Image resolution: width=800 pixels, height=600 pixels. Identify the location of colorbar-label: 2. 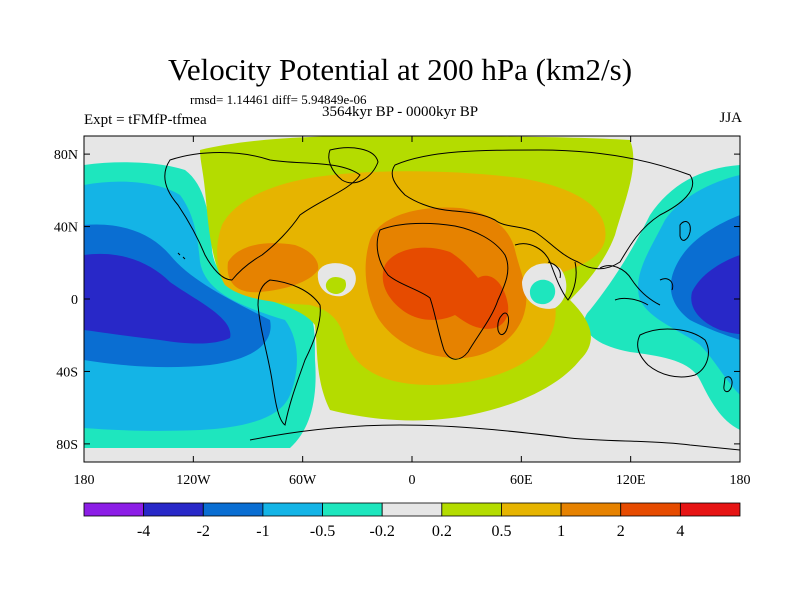
(621, 531).